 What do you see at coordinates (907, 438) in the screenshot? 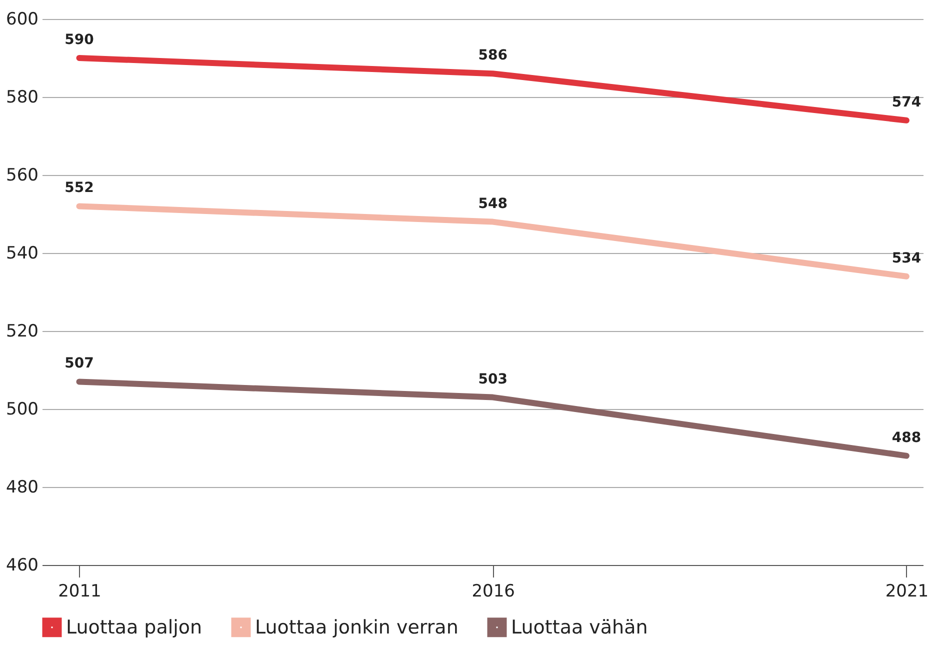
I see `data-label: 488` at bounding box center [907, 438].